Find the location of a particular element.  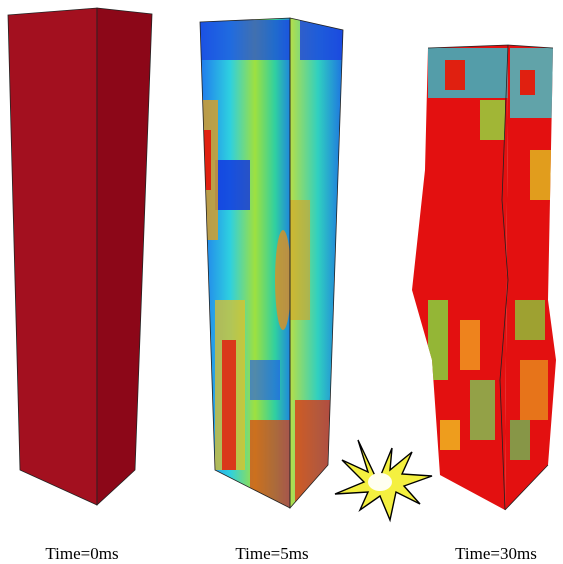

impact-core is located at coordinates (380, 482).